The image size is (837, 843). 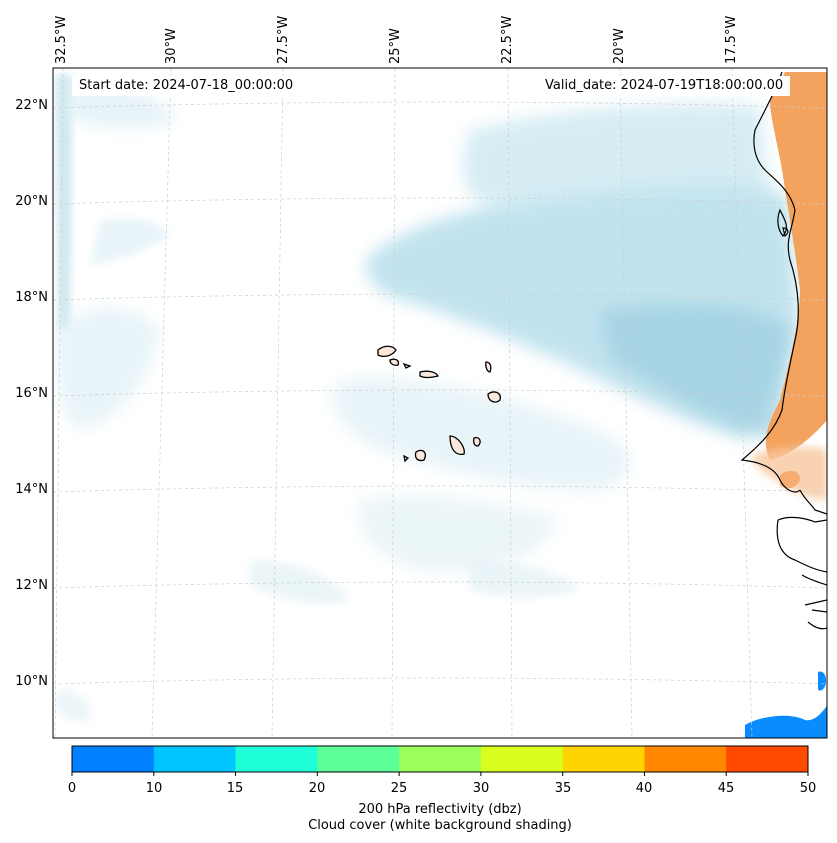 What do you see at coordinates (31, 393) in the screenshot?
I see `lat-label-16n: 16°N` at bounding box center [31, 393].